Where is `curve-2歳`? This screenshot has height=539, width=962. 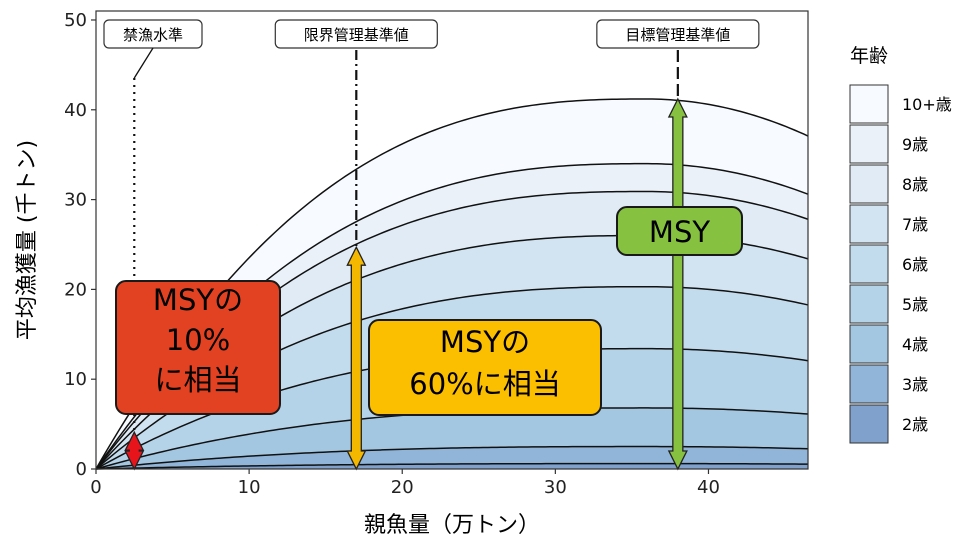
curve-2歳 is located at coordinates (452, 466).